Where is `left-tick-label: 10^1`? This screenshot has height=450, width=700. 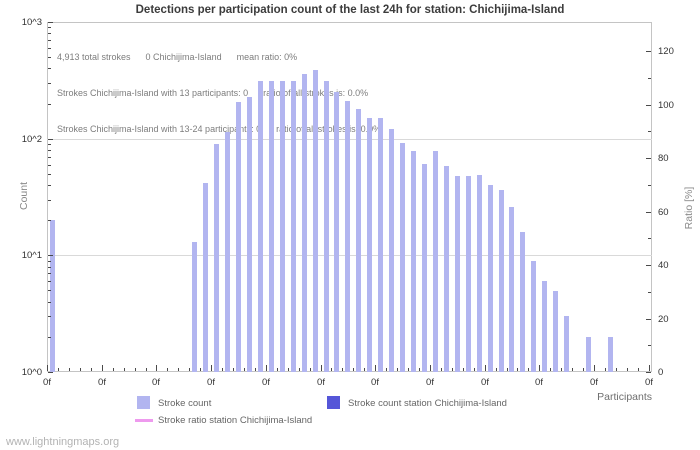 left-tick-label: 10^1 is located at coordinates (31, 255).